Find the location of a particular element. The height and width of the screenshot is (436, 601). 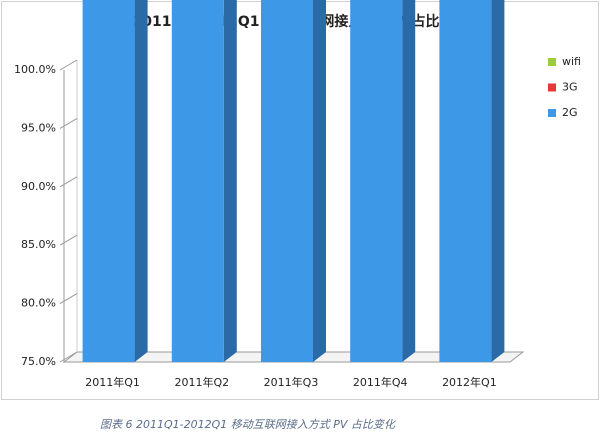

y-tick-label: 75.0% is located at coordinates (38, 361).